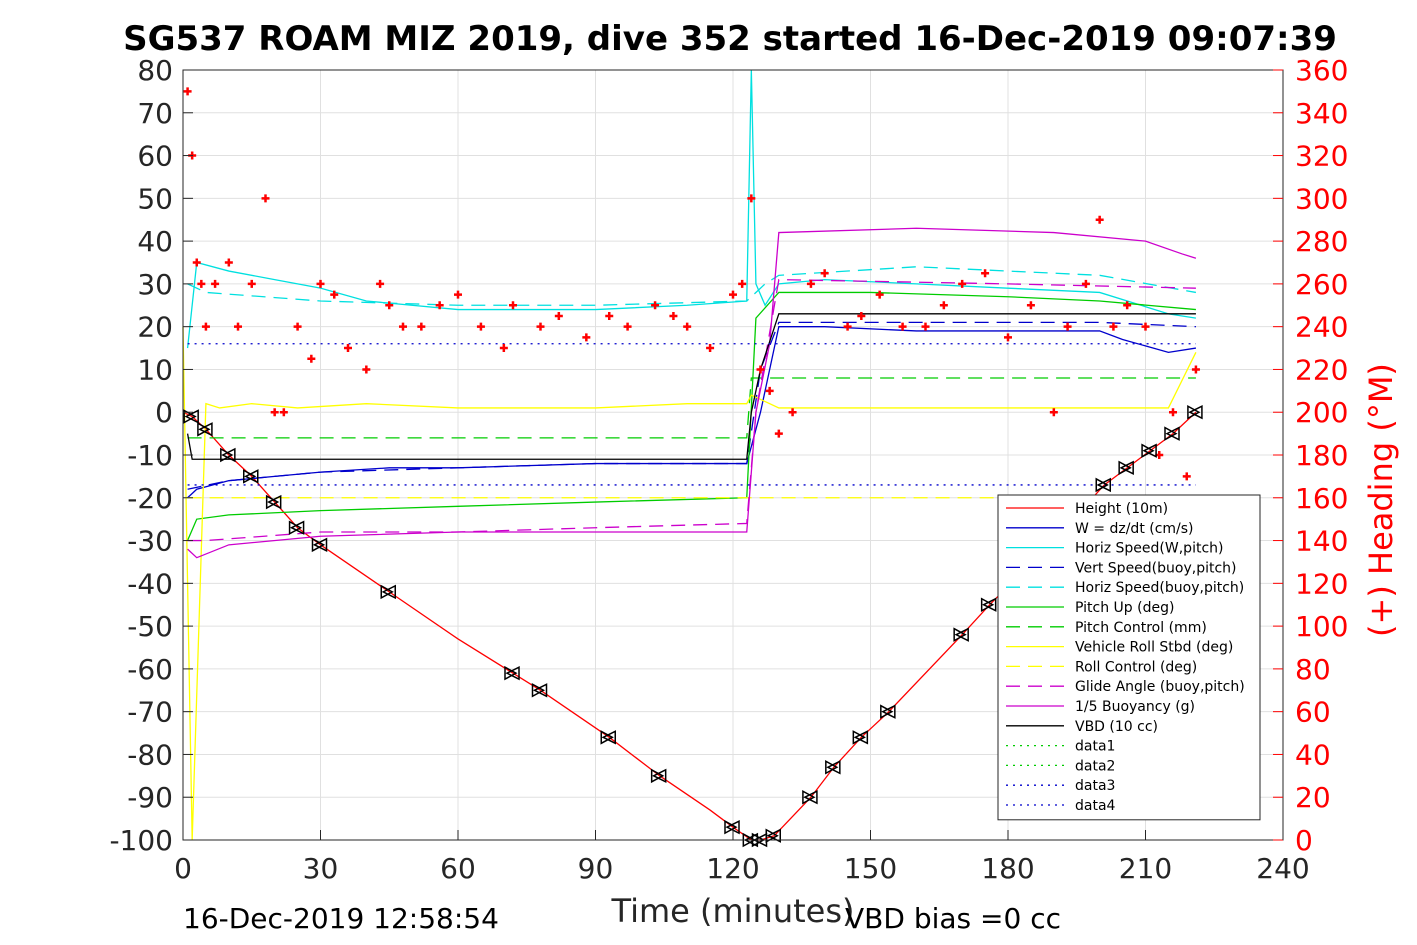 The height and width of the screenshot is (945, 1417). I want to click on legend-label-0: Height (10m), so click(1121, 509).